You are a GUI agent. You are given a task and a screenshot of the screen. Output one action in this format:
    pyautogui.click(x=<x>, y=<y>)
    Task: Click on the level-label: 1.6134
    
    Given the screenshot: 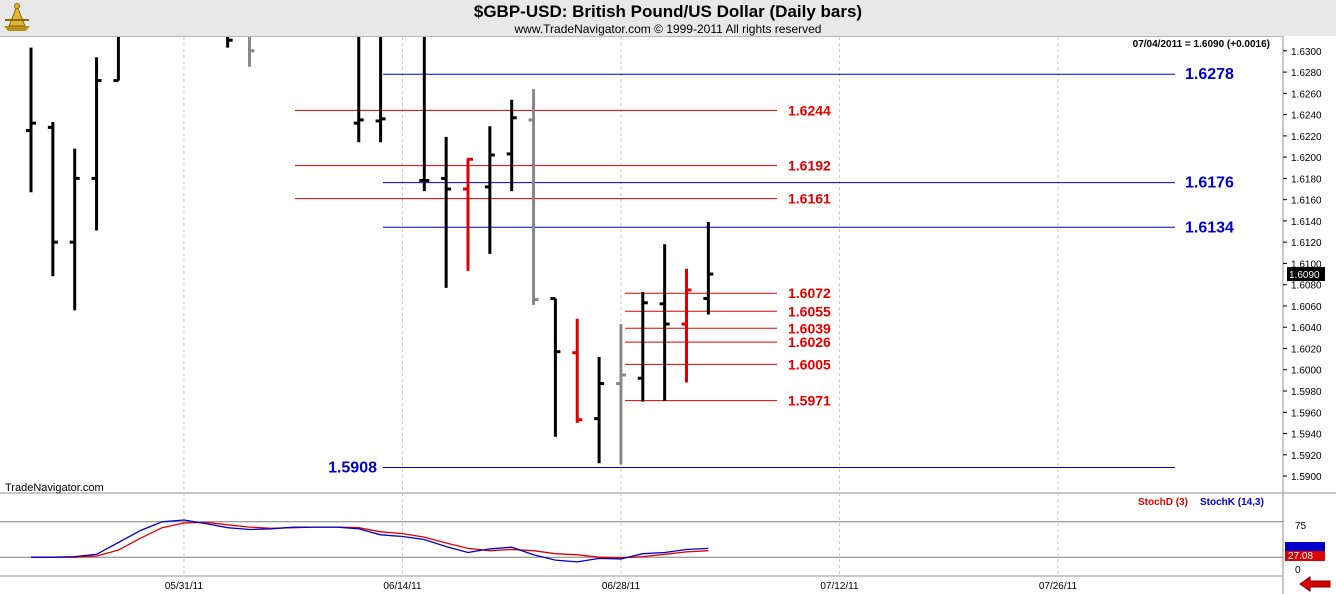 What is the action you would take?
    pyautogui.click(x=1209, y=227)
    